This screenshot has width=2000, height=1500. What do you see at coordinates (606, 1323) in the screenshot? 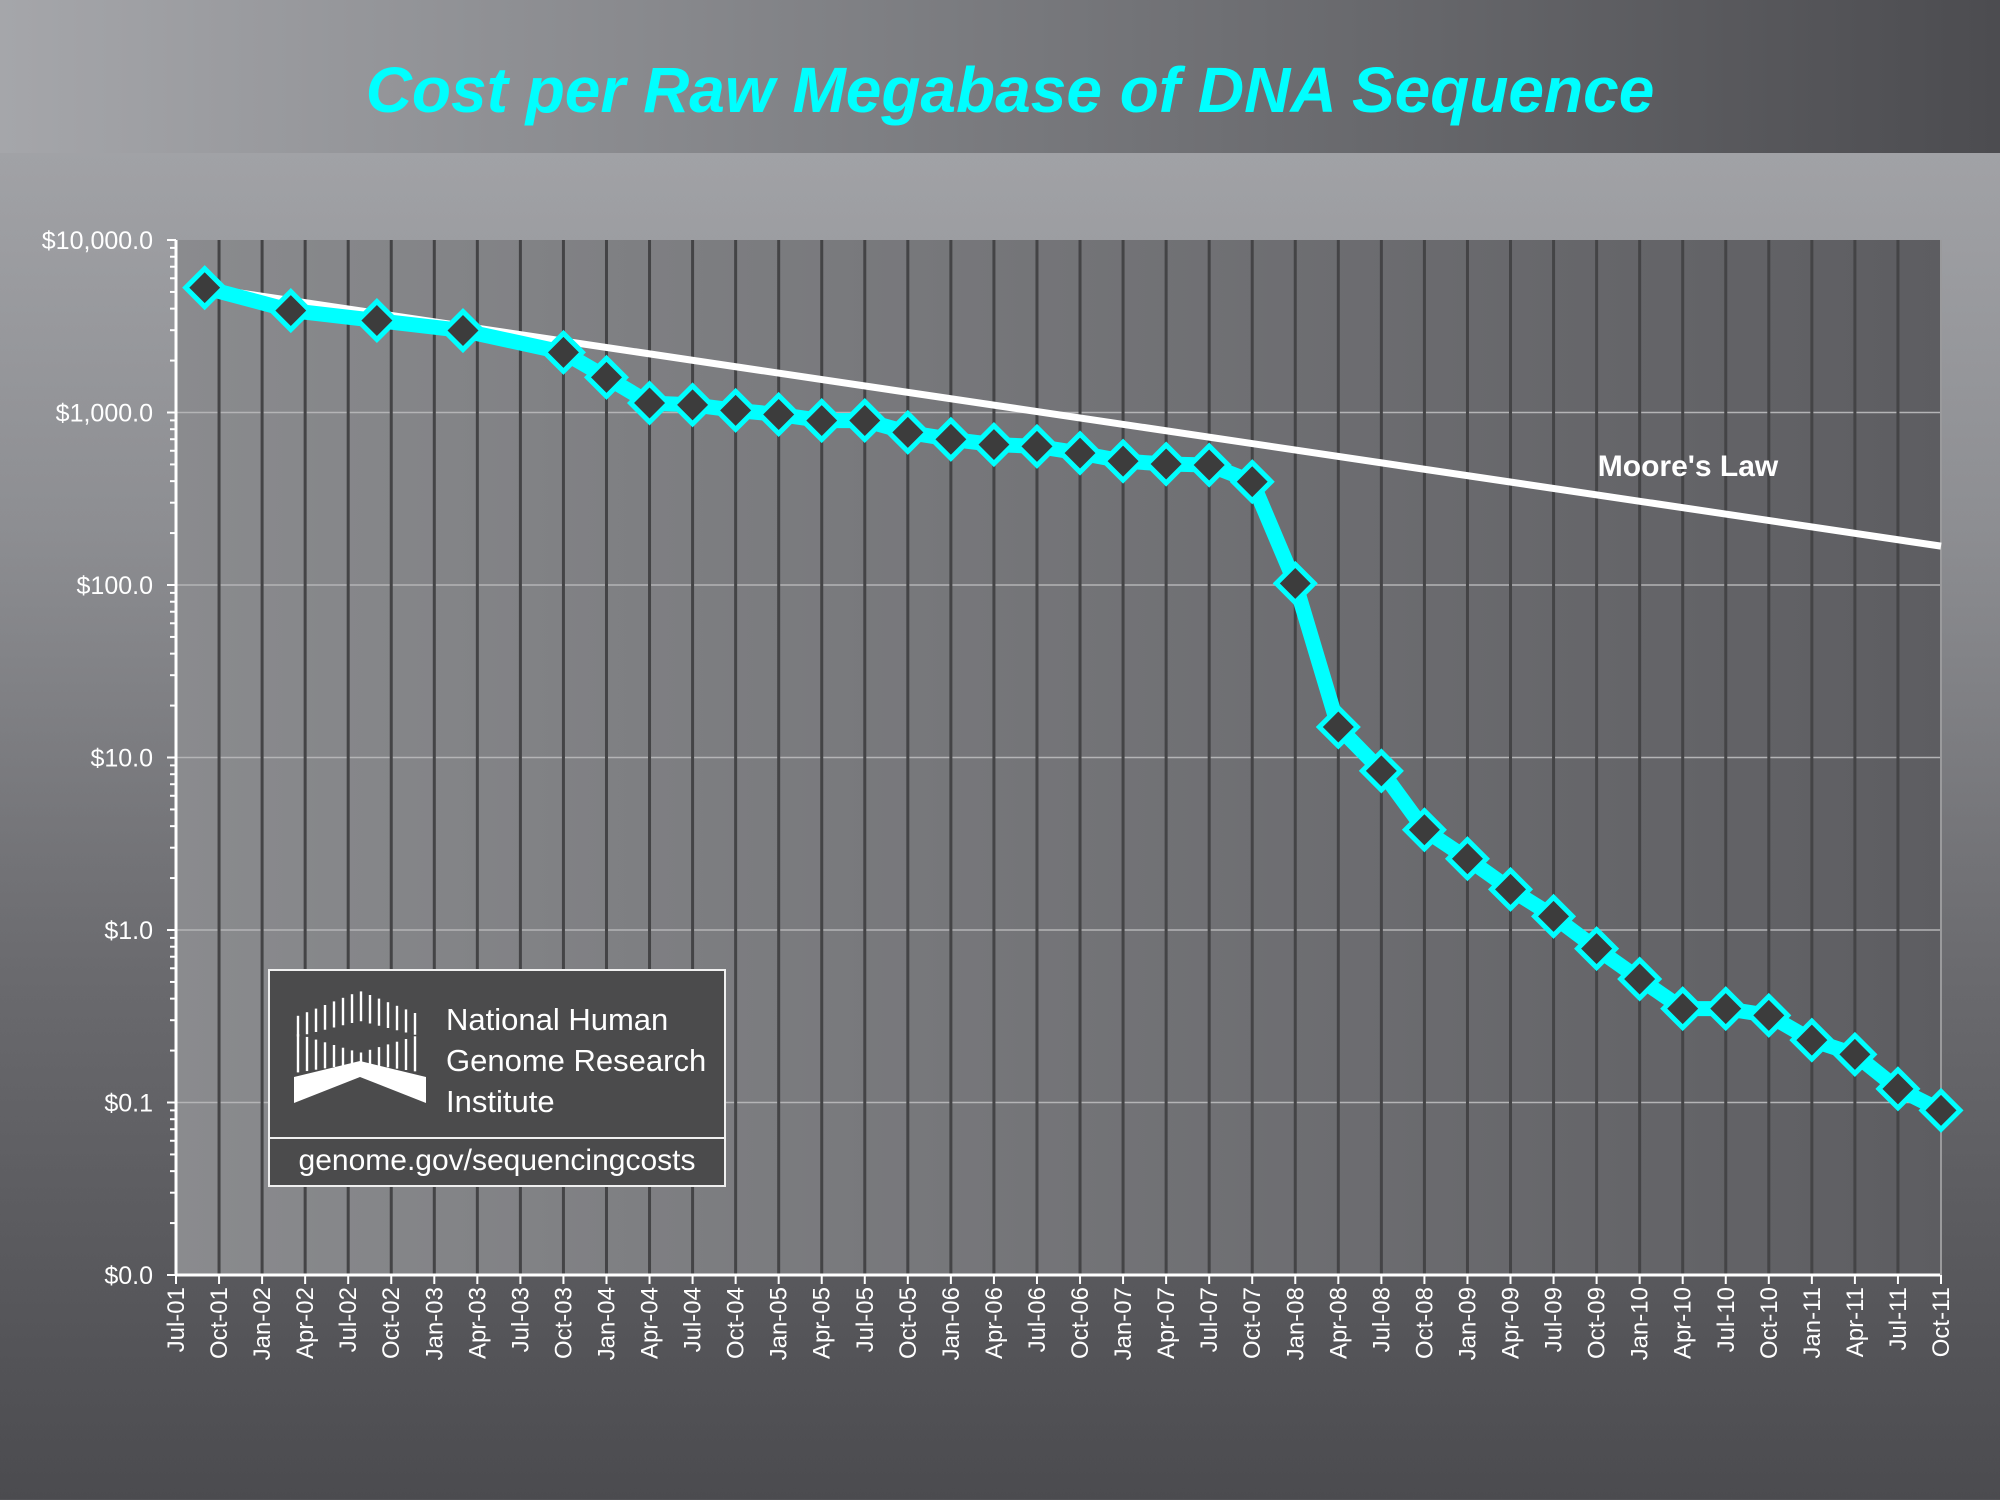
I see `x-tick-label: Jan-04` at bounding box center [606, 1323].